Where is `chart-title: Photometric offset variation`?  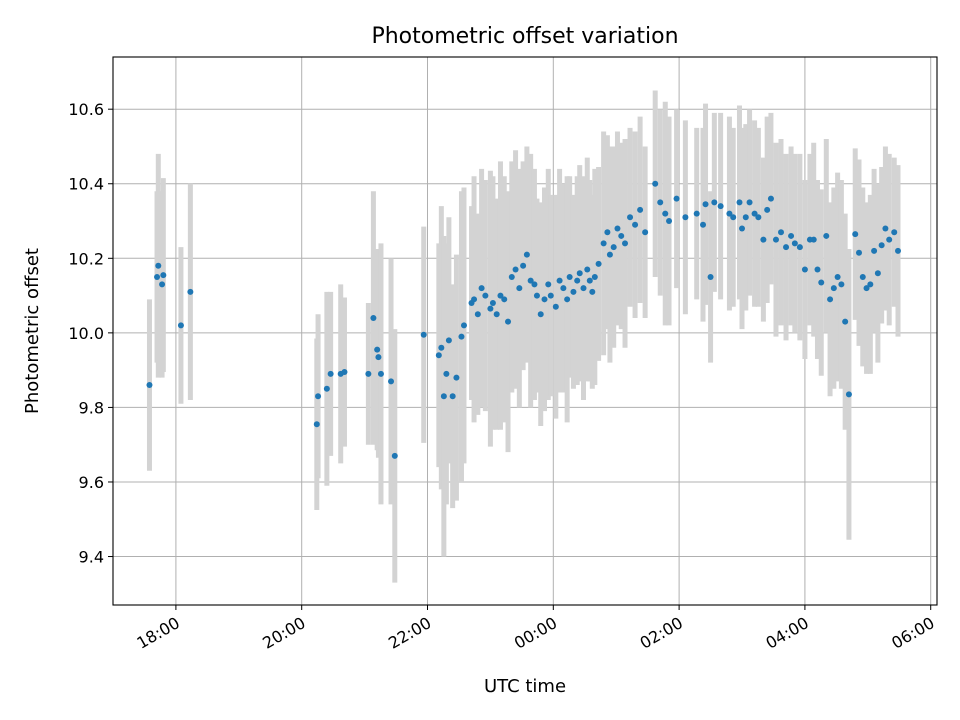 chart-title: Photometric offset variation is located at coordinates (524, 36).